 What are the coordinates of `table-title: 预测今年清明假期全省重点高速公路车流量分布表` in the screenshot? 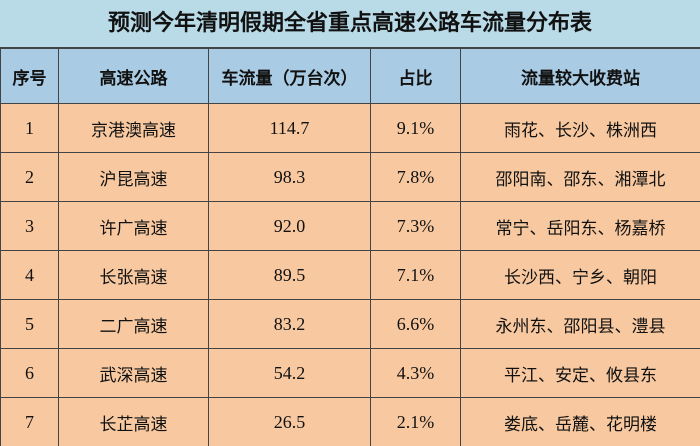 It's located at (350, 24).